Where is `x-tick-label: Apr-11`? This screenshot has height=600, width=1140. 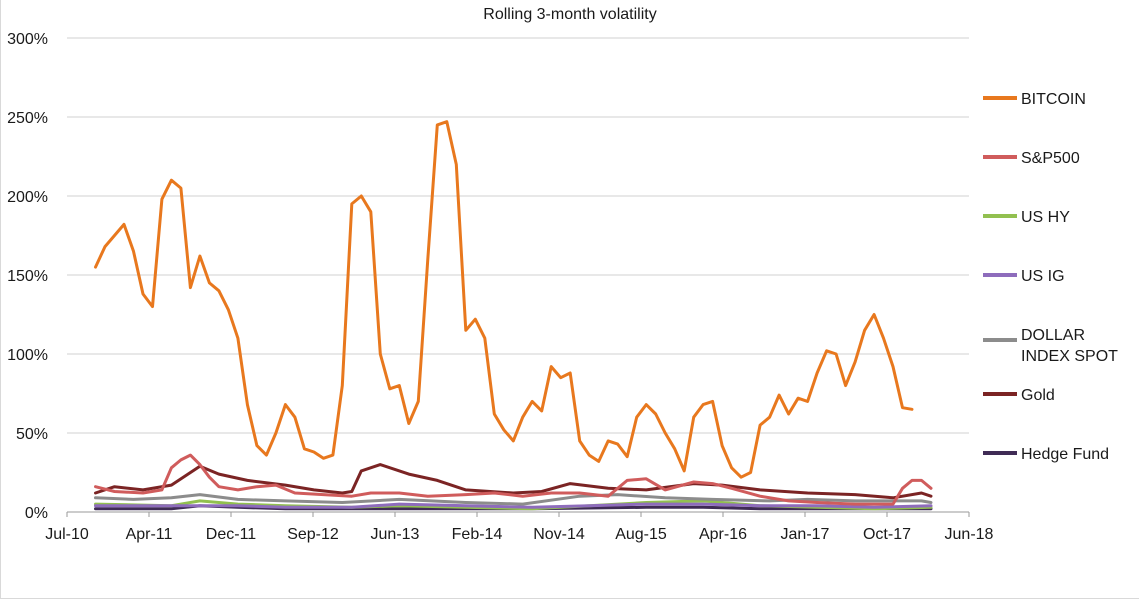
x-tick-label: Apr-11 is located at coordinates (149, 534).